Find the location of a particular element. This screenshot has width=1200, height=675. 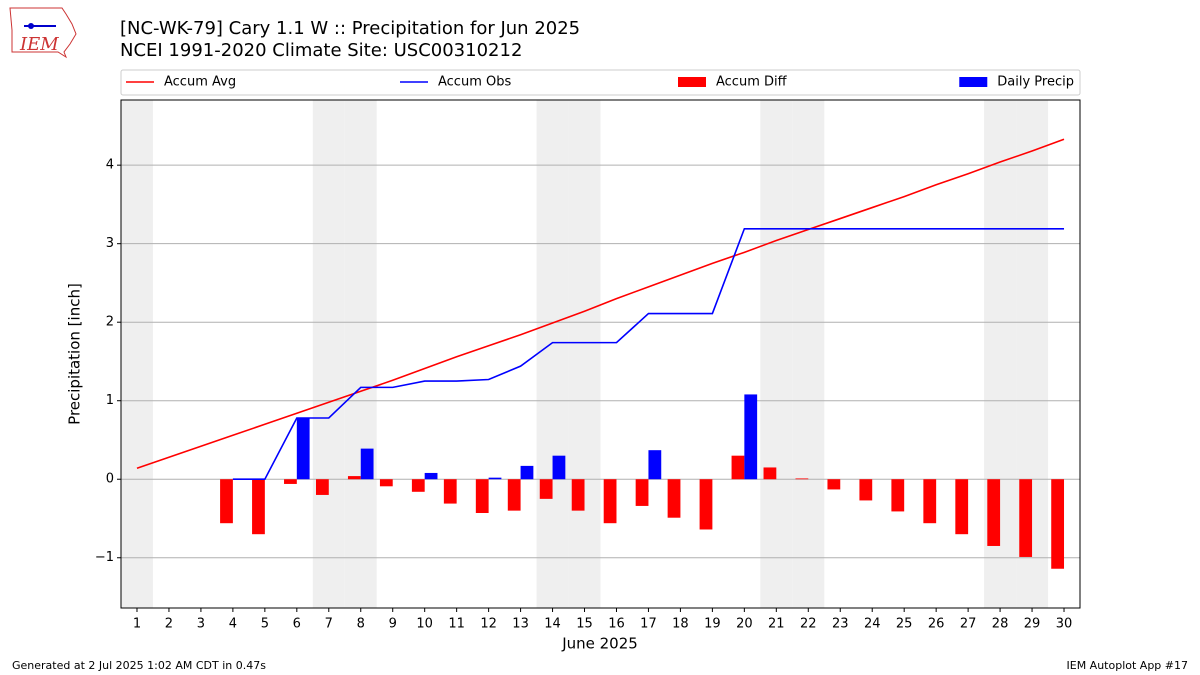

y-tick-label: 0 is located at coordinates (110, 479).